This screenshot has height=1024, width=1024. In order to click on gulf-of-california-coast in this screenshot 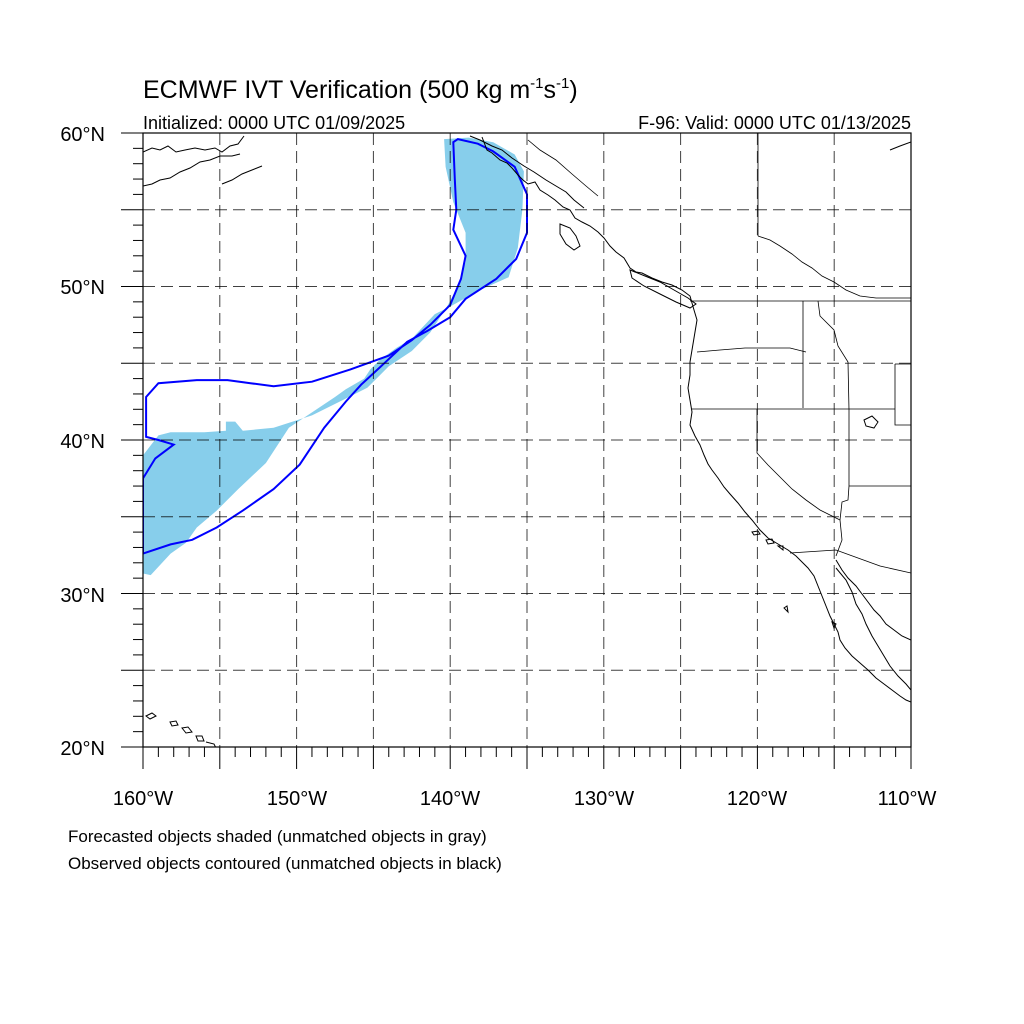, I will do `click(873, 600)`.